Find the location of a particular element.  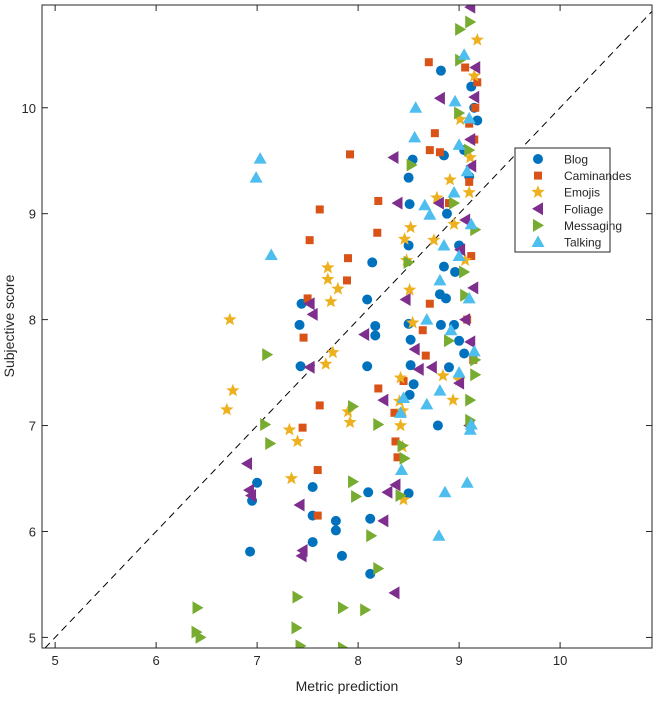

legend-label: Talking is located at coordinates (582, 243).